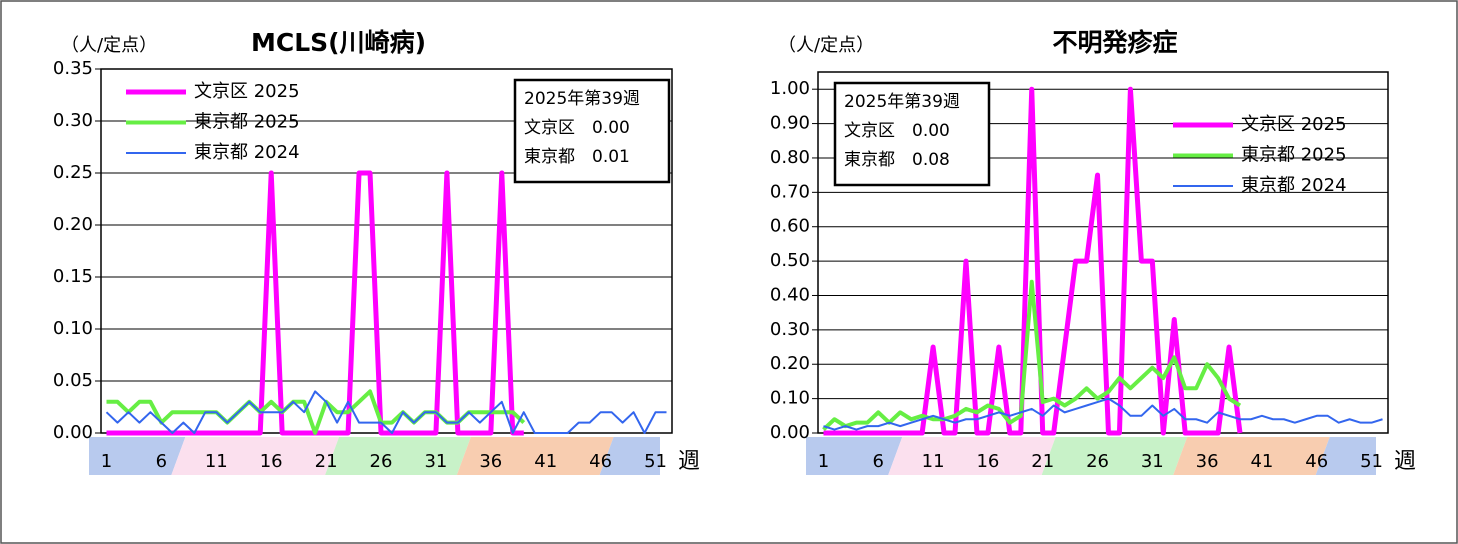 The width and height of the screenshot is (1458, 544). Describe the element at coordinates (790, 226) in the screenshot. I see `y-tick-label: 0.60` at that location.